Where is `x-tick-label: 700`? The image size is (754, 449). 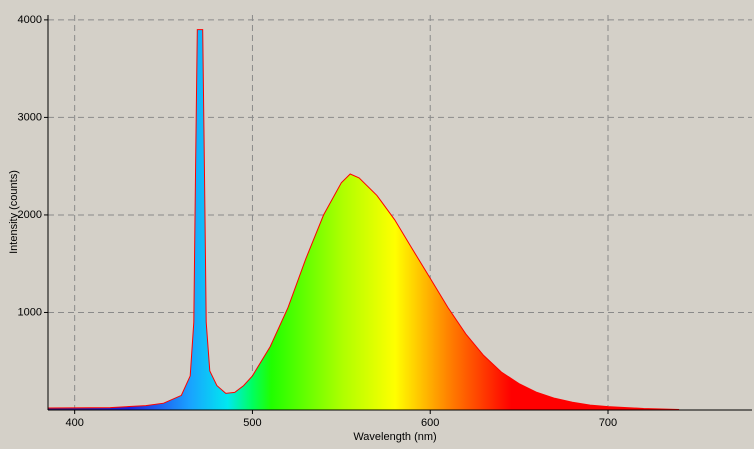 x-tick-label: 700 is located at coordinates (608, 423).